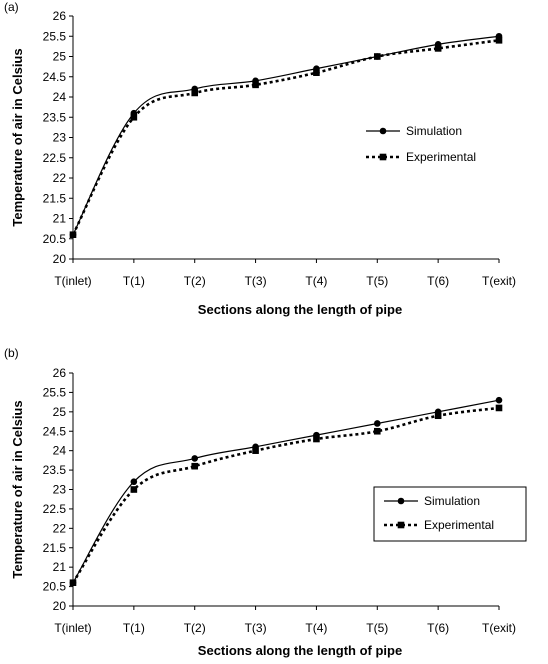  Describe the element at coordinates (11, 353) in the screenshot. I see `panel-label: (b)` at that location.